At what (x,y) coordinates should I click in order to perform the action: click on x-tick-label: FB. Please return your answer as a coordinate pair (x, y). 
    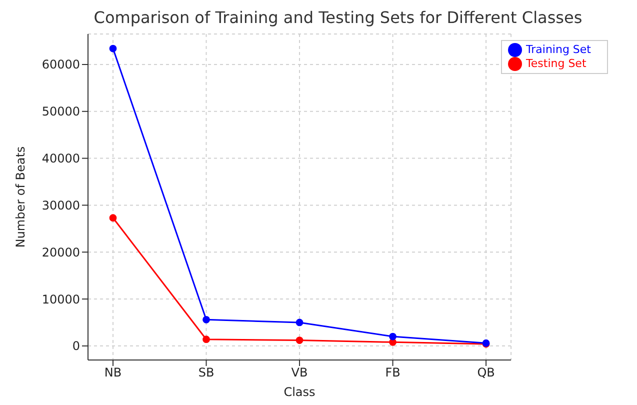
    Looking at the image, I should click on (392, 373).